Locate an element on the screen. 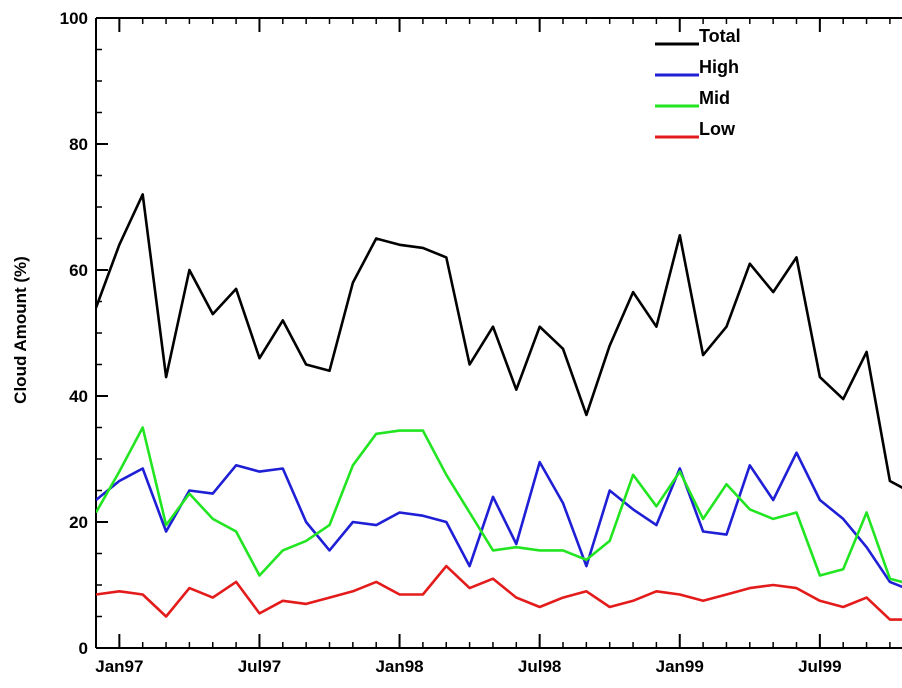  legend: Total High Mid Low is located at coordinates (698, 82).